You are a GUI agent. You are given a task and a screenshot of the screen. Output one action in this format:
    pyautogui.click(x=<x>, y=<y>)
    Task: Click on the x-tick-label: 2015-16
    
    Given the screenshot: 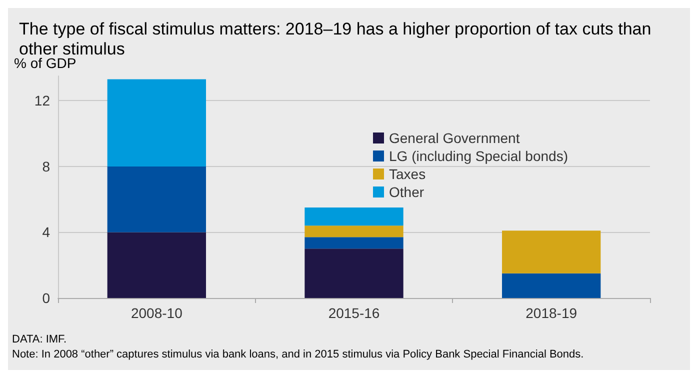 What is the action you would take?
    pyautogui.click(x=354, y=313)
    